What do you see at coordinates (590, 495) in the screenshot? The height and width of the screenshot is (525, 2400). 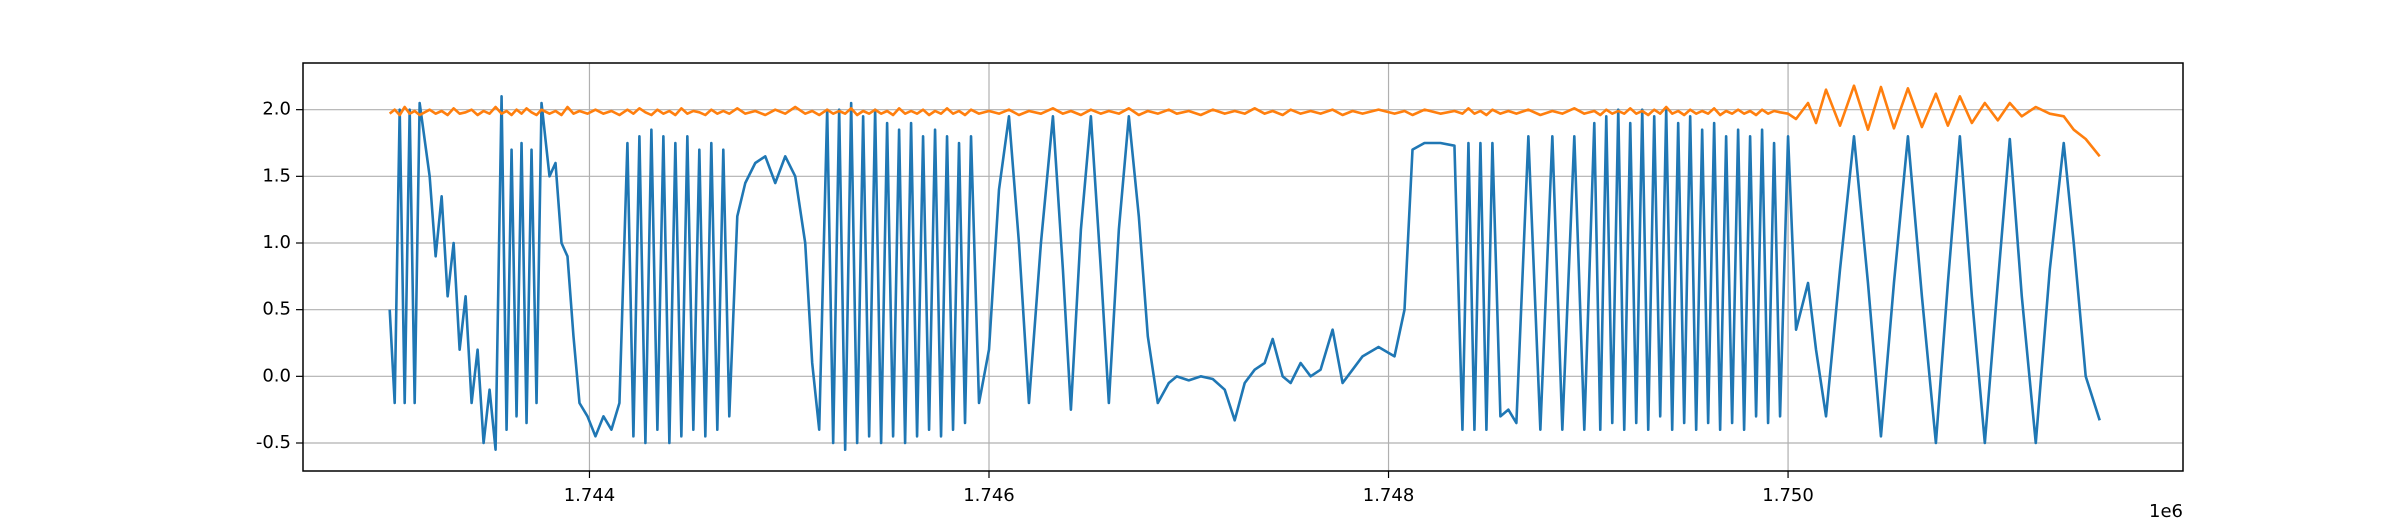 I see `x-tick-label: 1.744` at bounding box center [590, 495].